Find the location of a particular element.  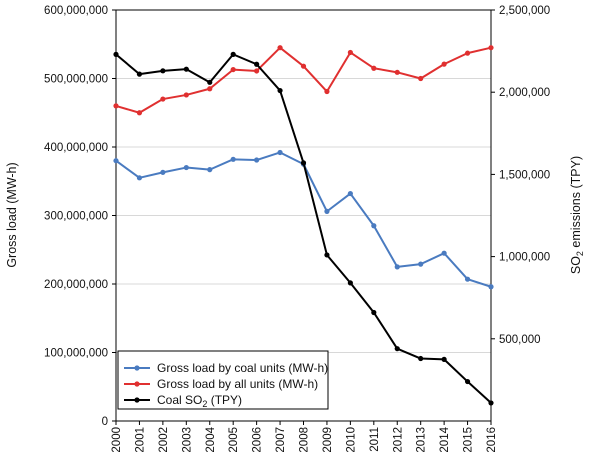

y-axis-right-title-subscript: 2 is located at coordinates (580, 253).